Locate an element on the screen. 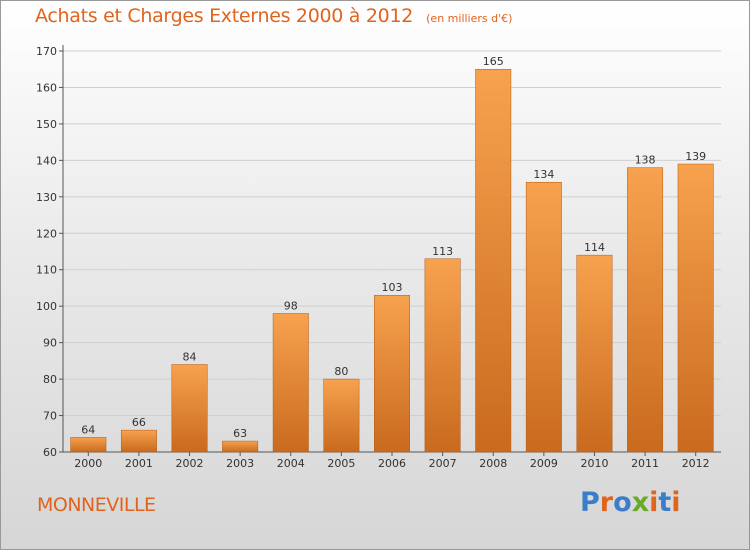  logo-letter: o is located at coordinates (622, 502).